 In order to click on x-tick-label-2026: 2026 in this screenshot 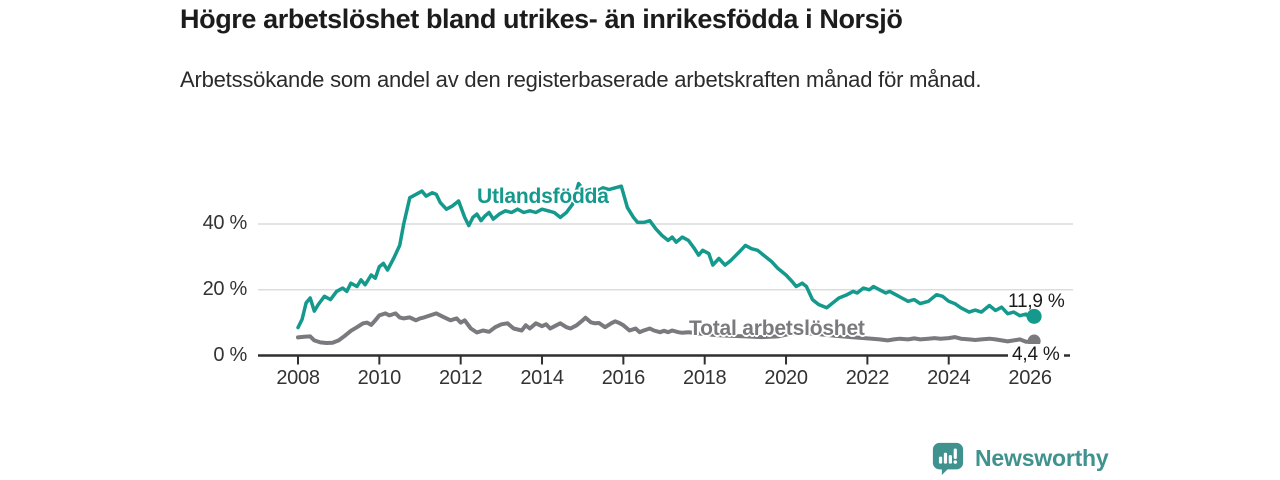, I will do `click(1030, 378)`.